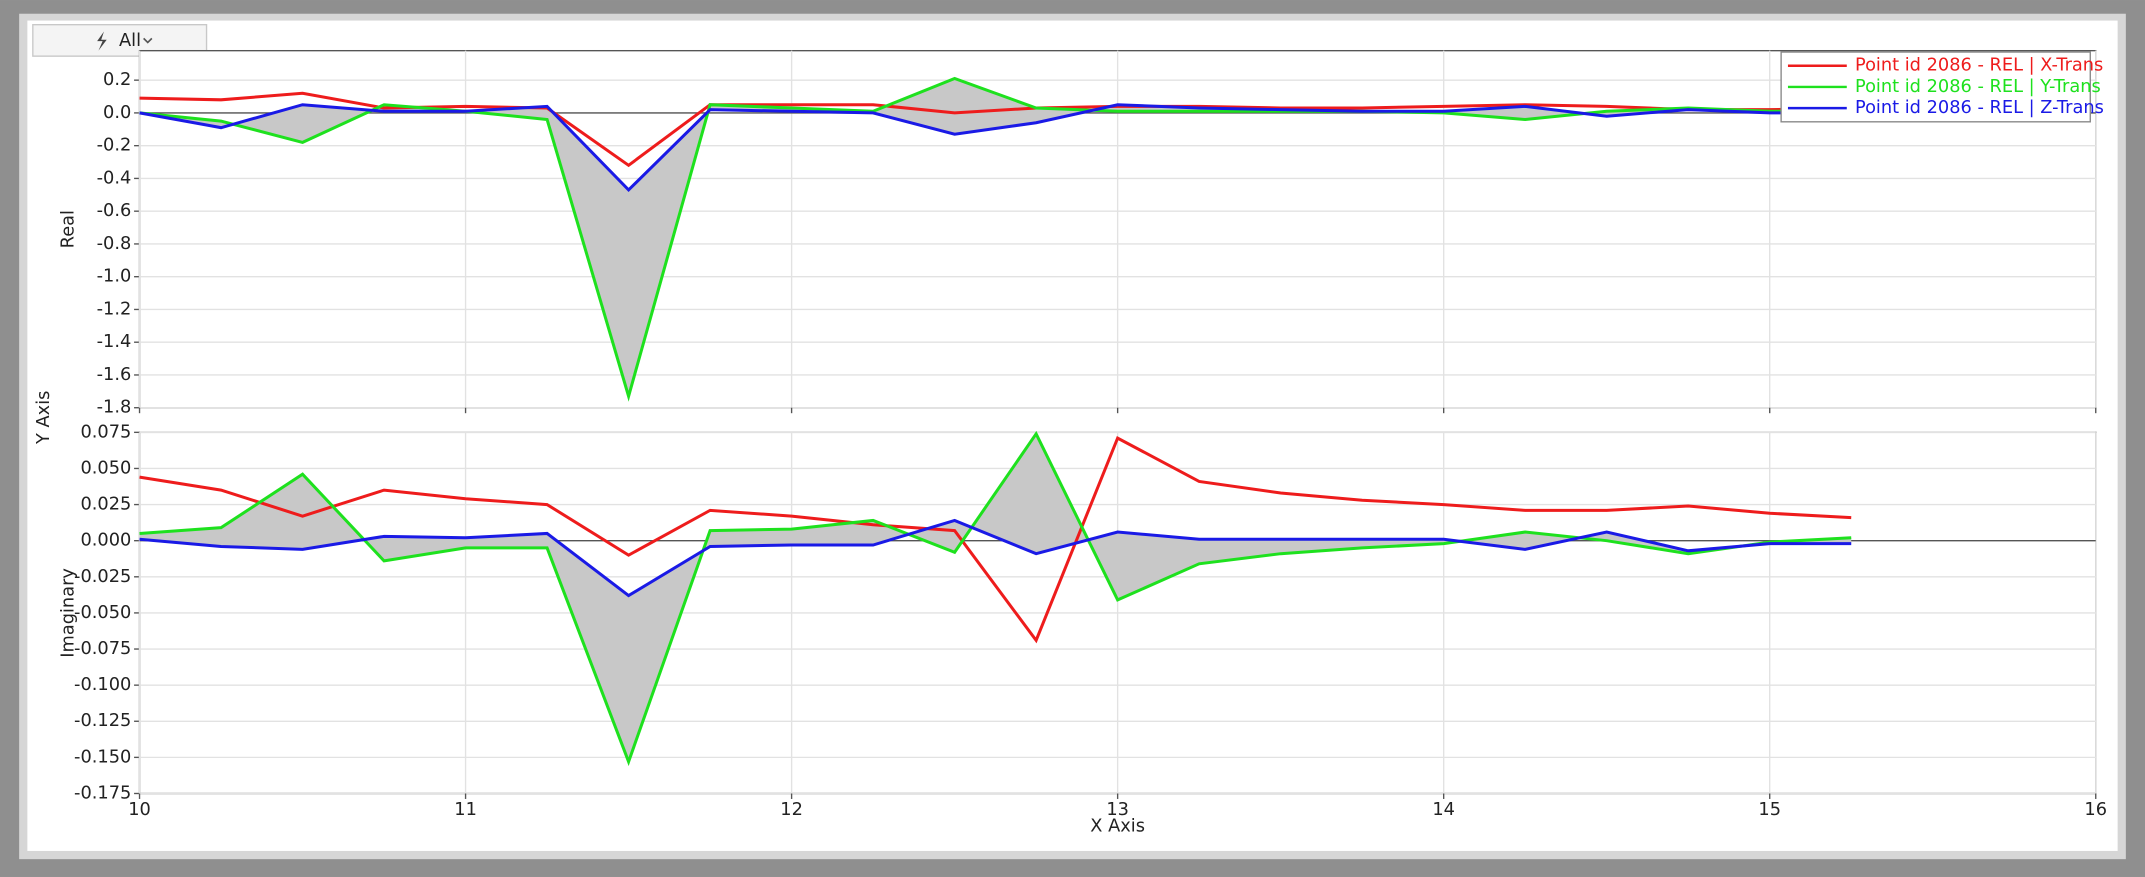  What do you see at coordinates (1979, 107) in the screenshot?
I see `legend-label: Point id 2086 - REL | Z-Trans` at bounding box center [1979, 107].